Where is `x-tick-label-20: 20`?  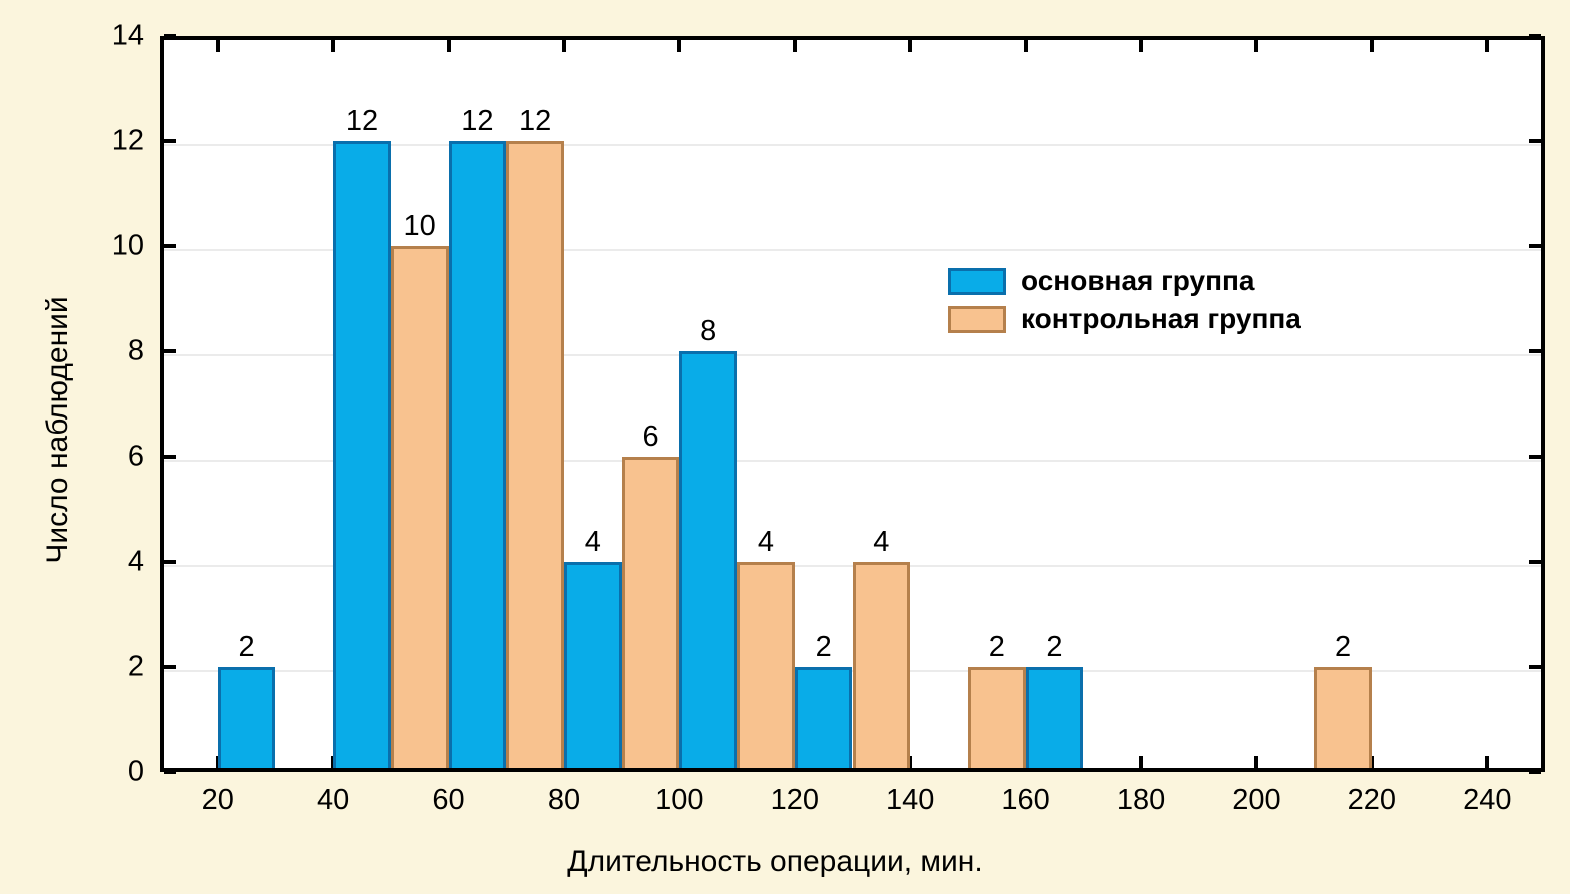
x-tick-label-20: 20 is located at coordinates (217, 800).